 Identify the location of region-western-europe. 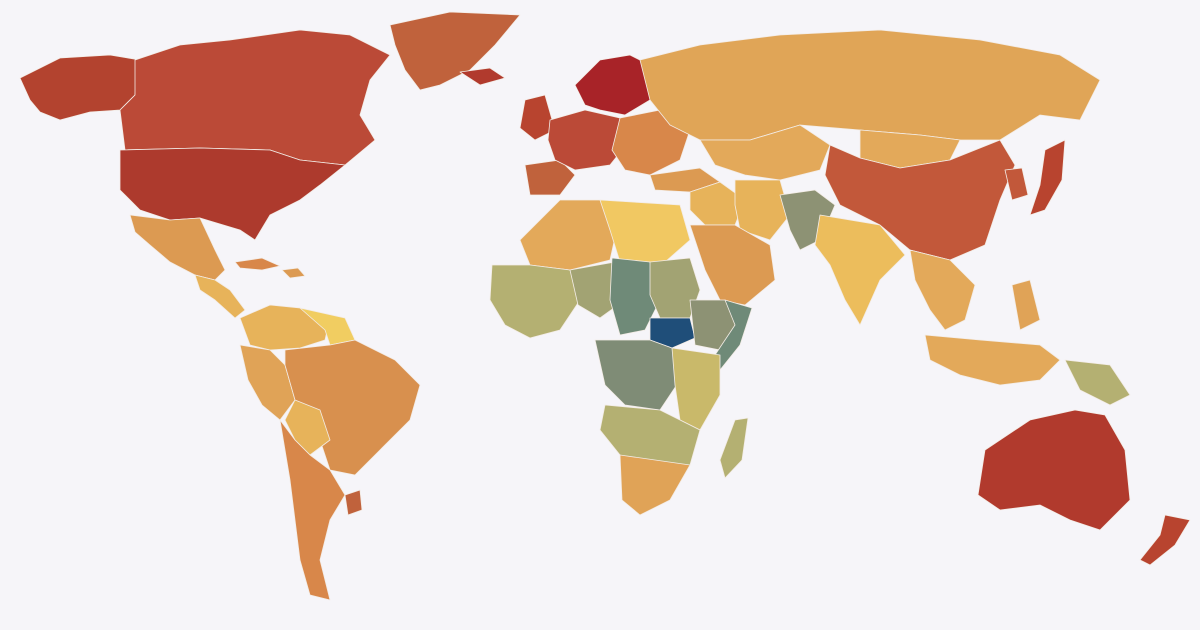
(589, 140).